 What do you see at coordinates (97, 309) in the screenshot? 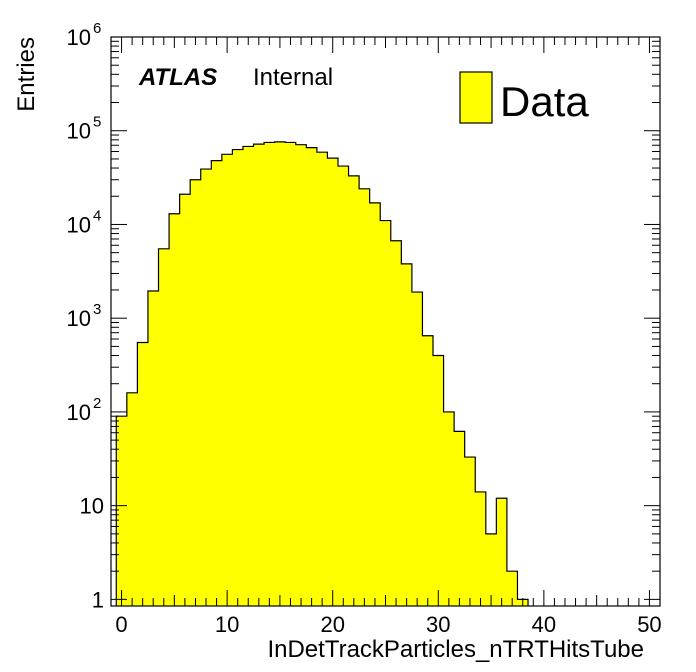
I see `y-tick-exponent: 3` at bounding box center [97, 309].